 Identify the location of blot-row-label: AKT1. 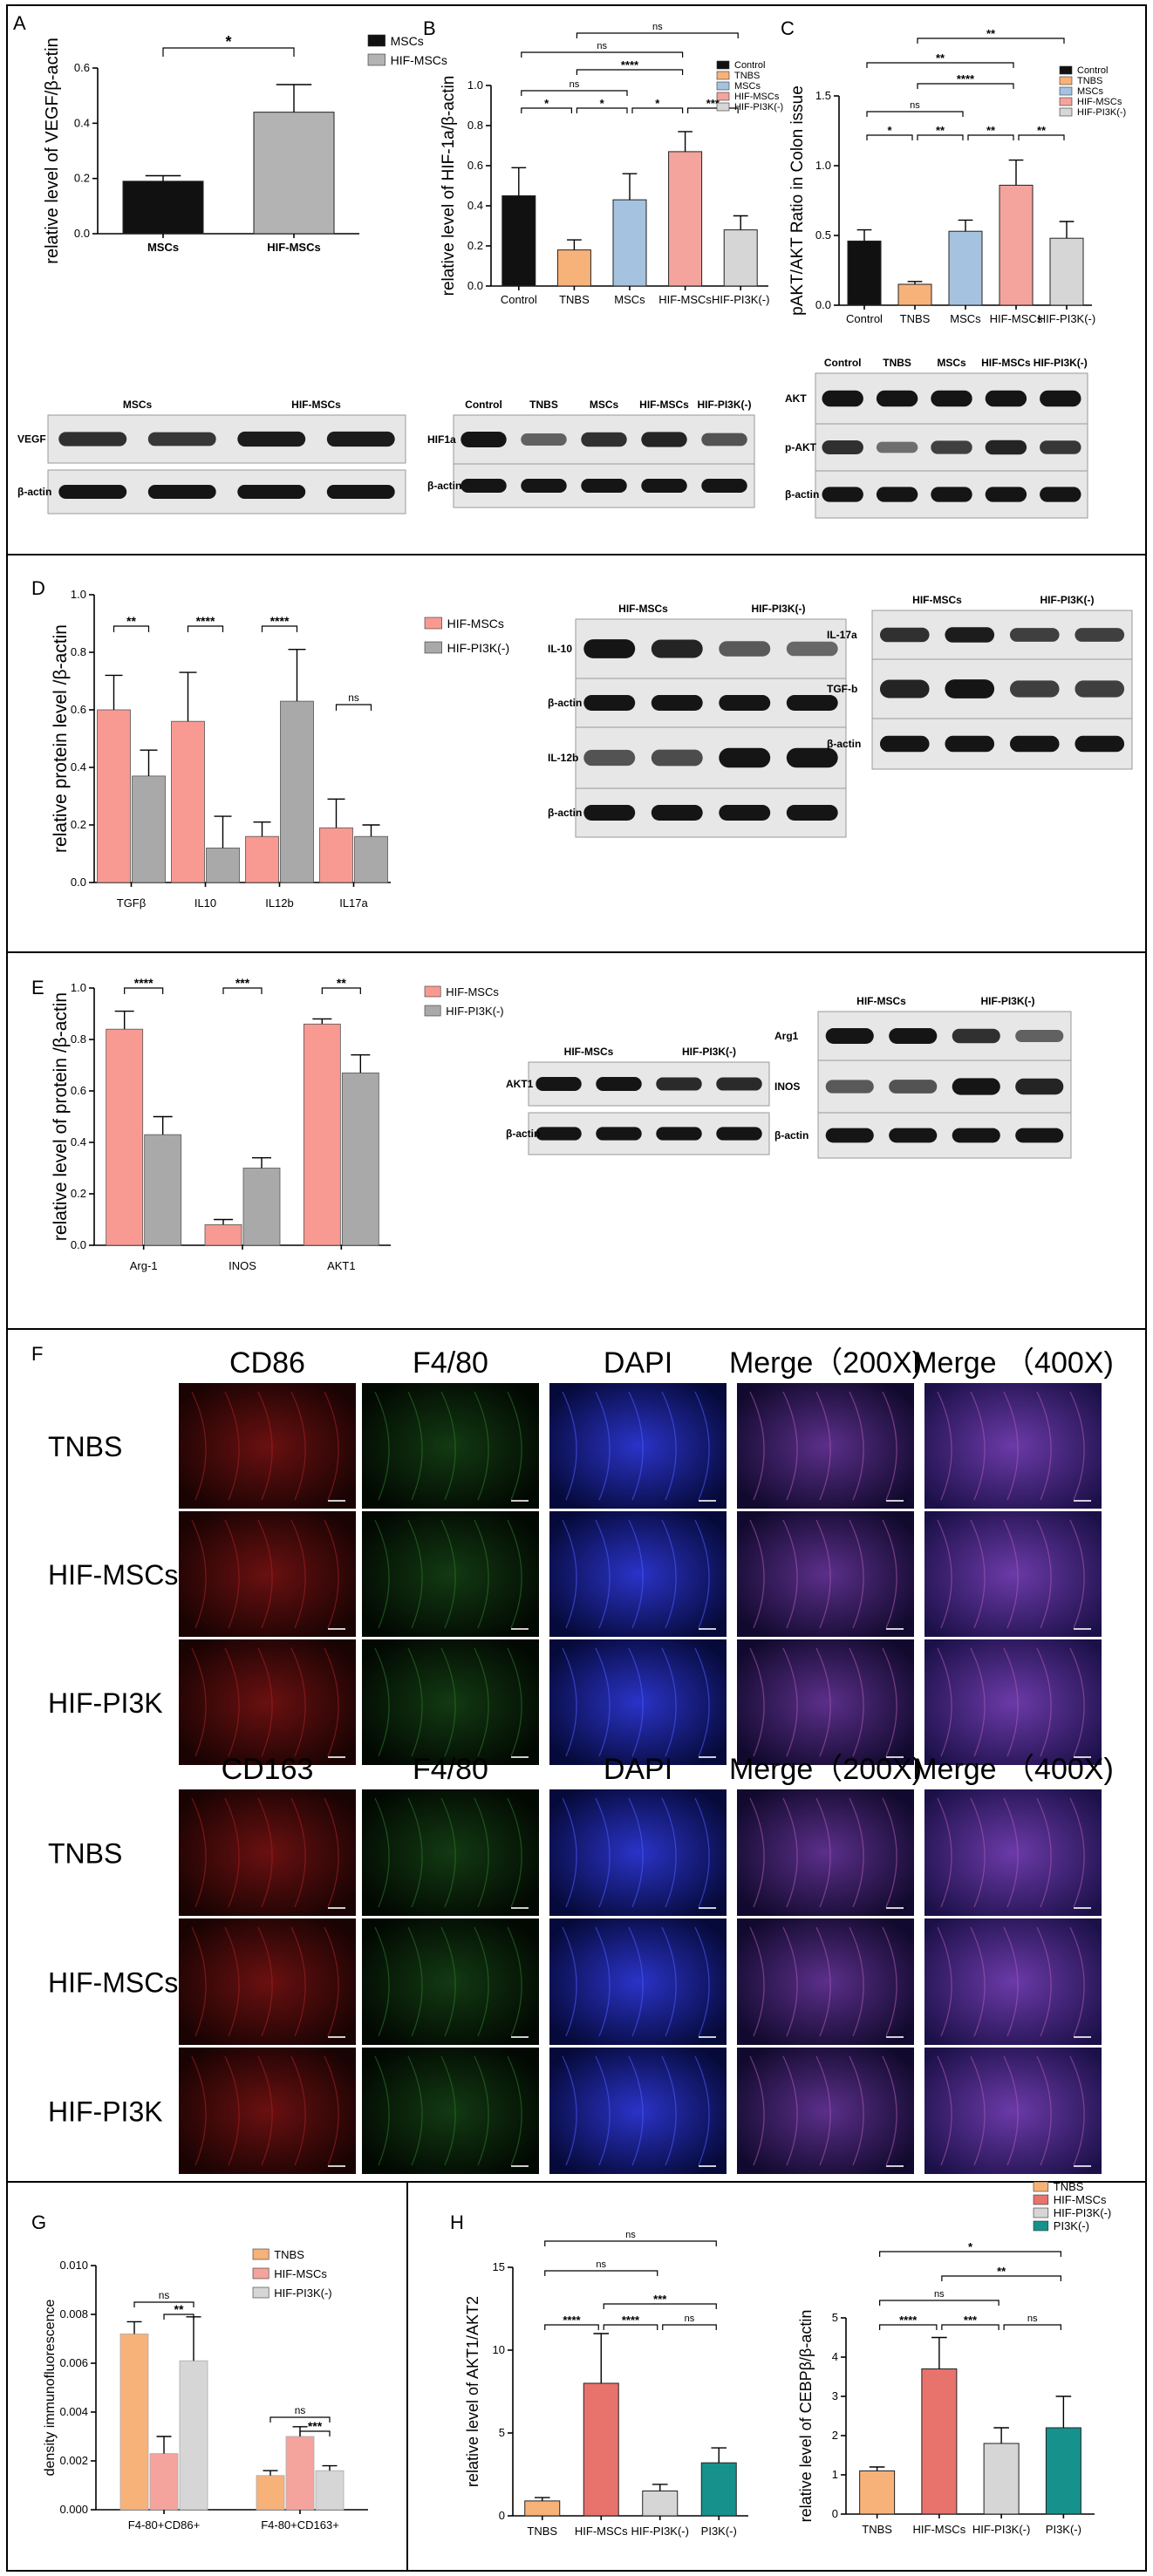
(520, 1084).